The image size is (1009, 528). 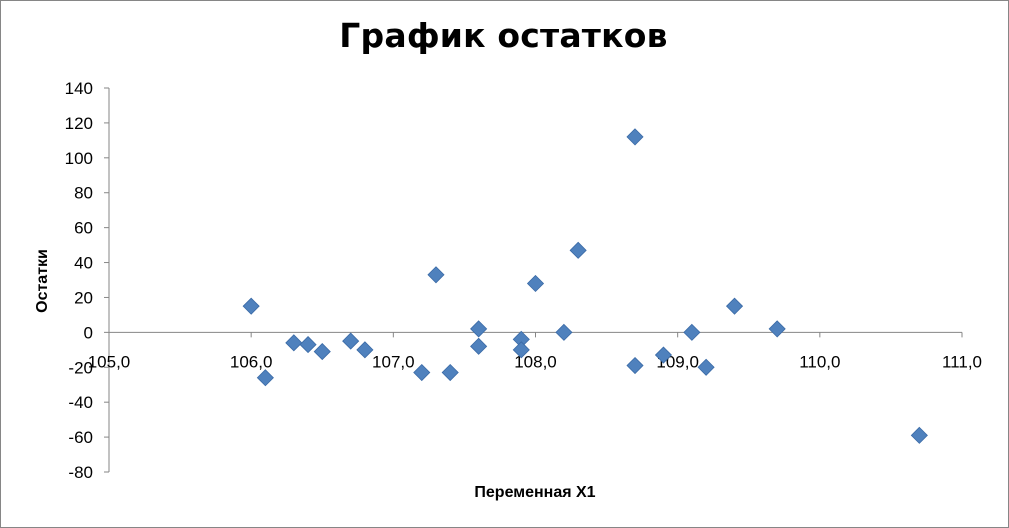 I want to click on x-tick-label: 111,0, so click(x=962, y=361).